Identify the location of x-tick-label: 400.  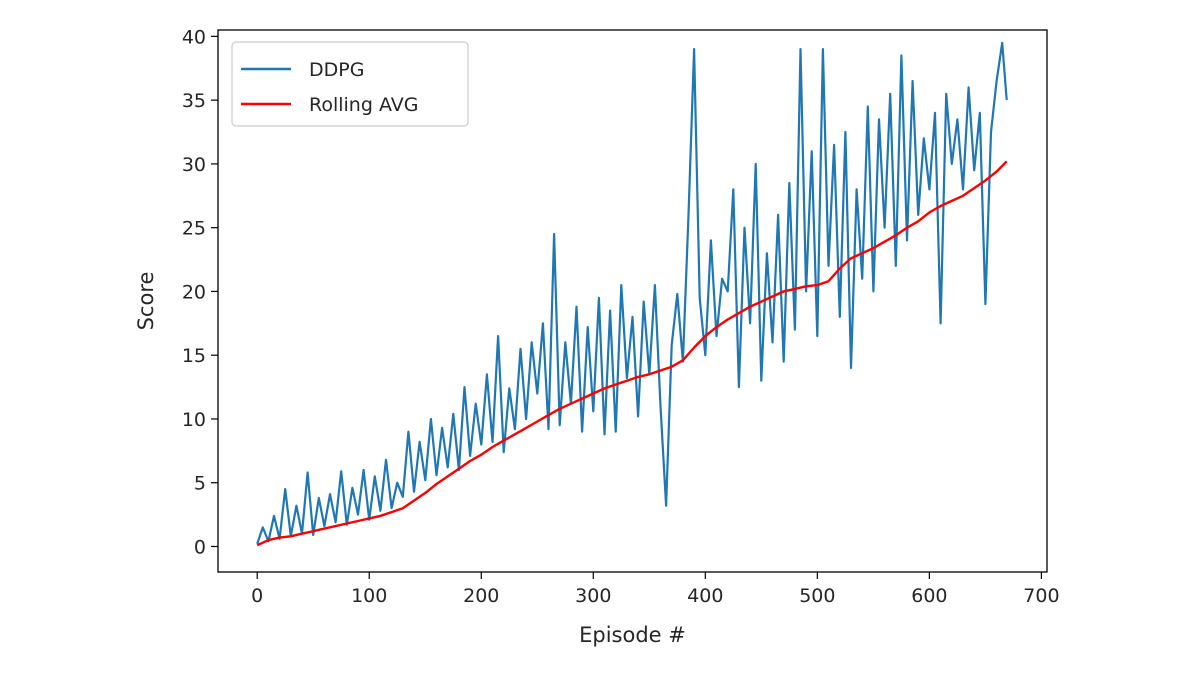
(705, 596).